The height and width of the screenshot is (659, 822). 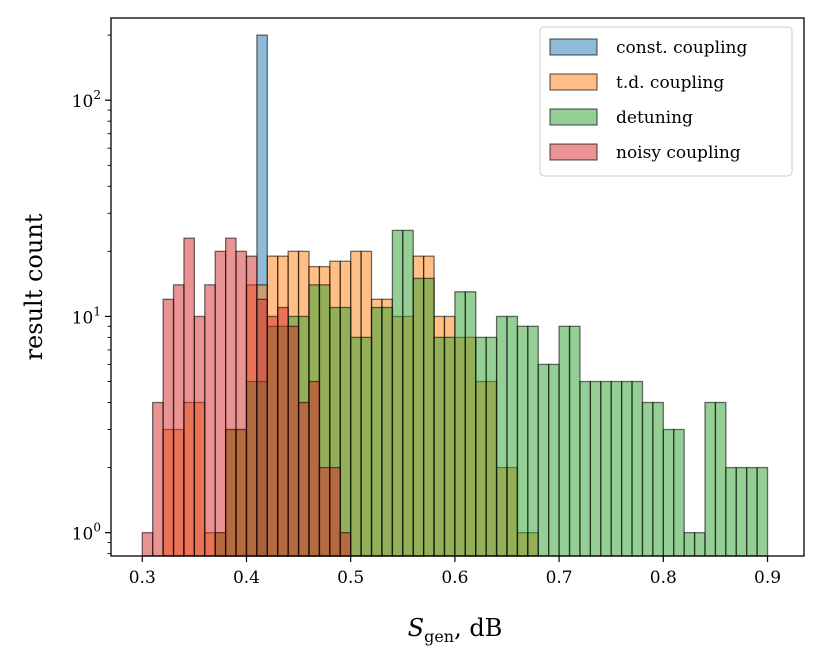 I want to click on x-axis-label: Sgen, dB, so click(x=455, y=630).